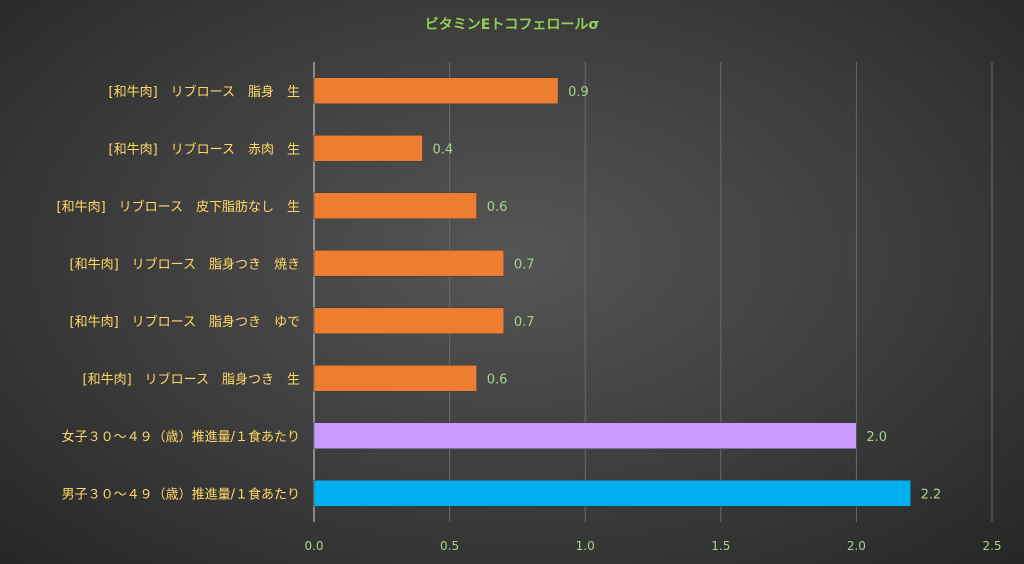 The image size is (1024, 564). What do you see at coordinates (578, 92) in the screenshot?
I see `value-label: 0.9` at bounding box center [578, 92].